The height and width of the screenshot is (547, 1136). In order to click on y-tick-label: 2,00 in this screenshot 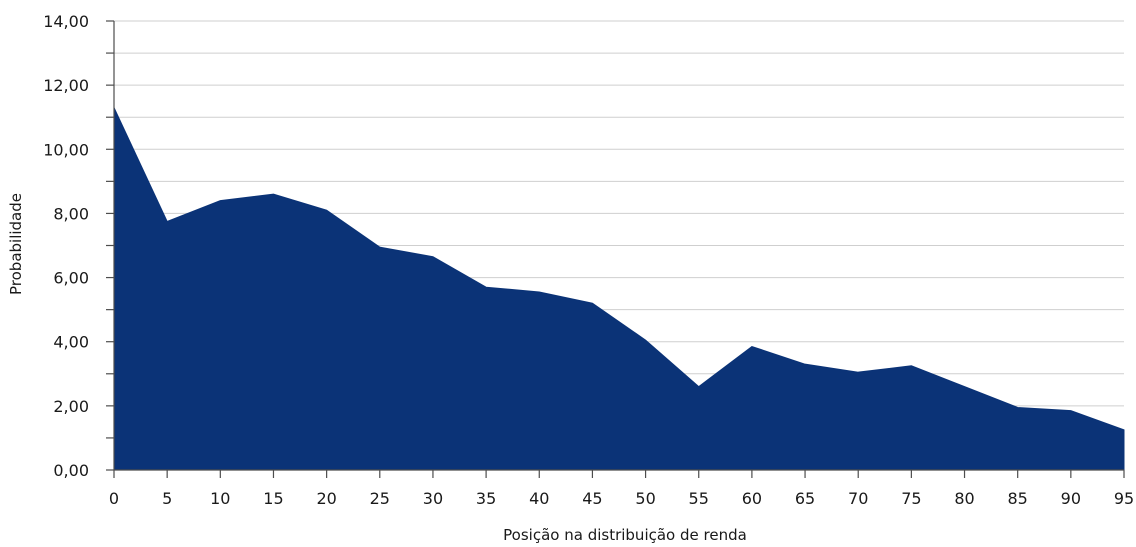, I will do `click(71, 406)`.